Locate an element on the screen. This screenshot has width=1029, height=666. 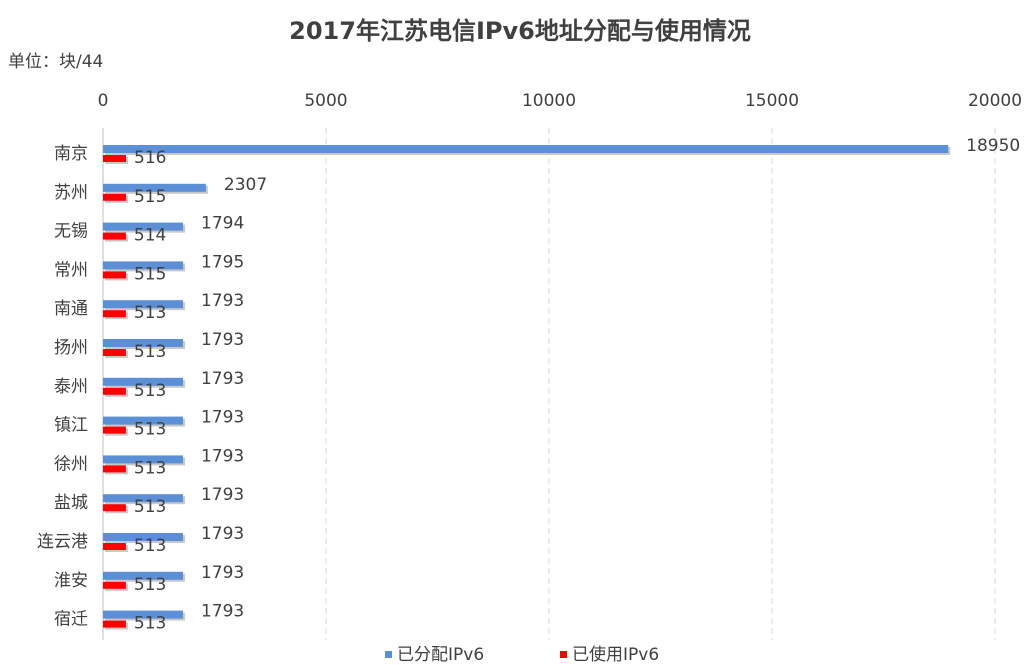
legend-label: 已分配IPv6 is located at coordinates (440, 655).